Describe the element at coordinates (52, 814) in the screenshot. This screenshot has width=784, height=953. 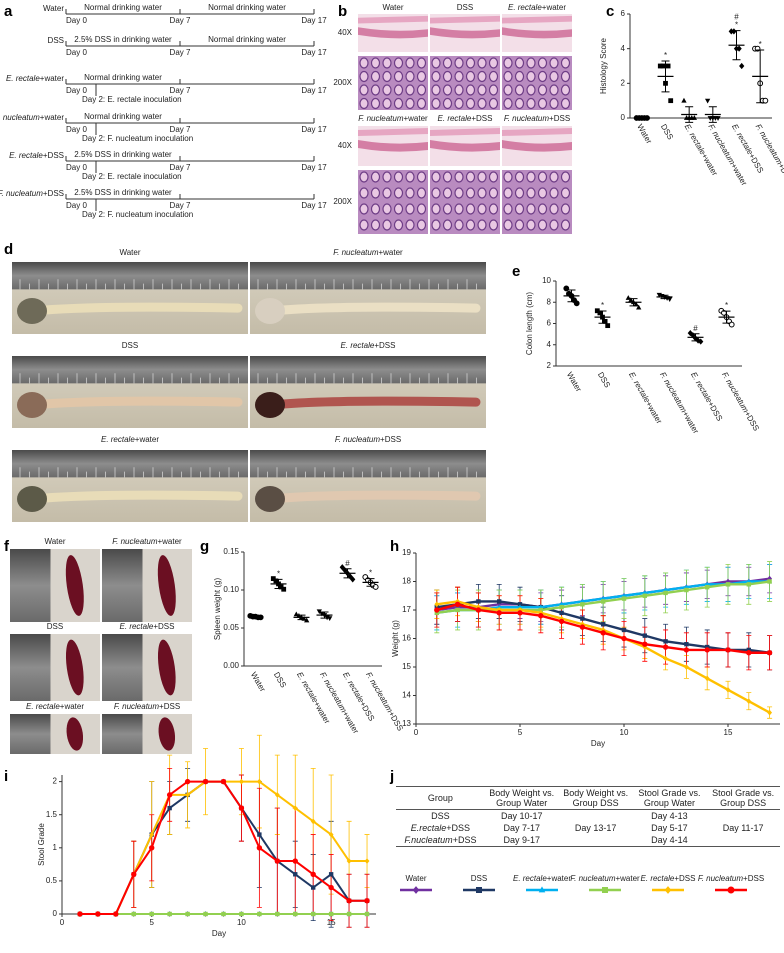
I see `y-tick-label: 1.5` at that location.